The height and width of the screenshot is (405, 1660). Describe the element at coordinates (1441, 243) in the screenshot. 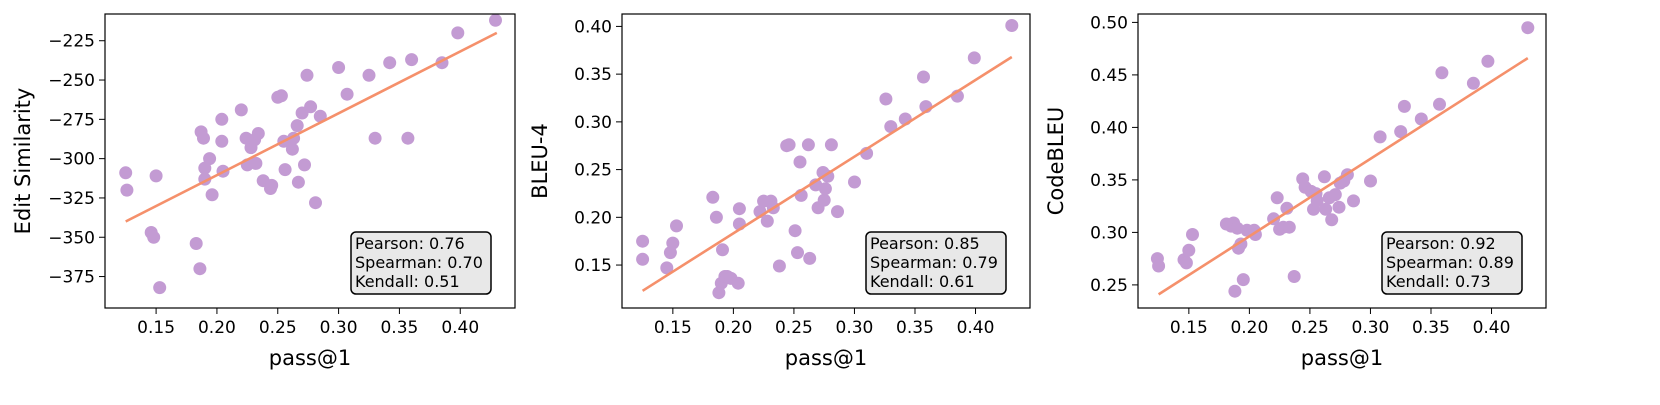

I see `stats-line: Pearson: 0.92` at that location.